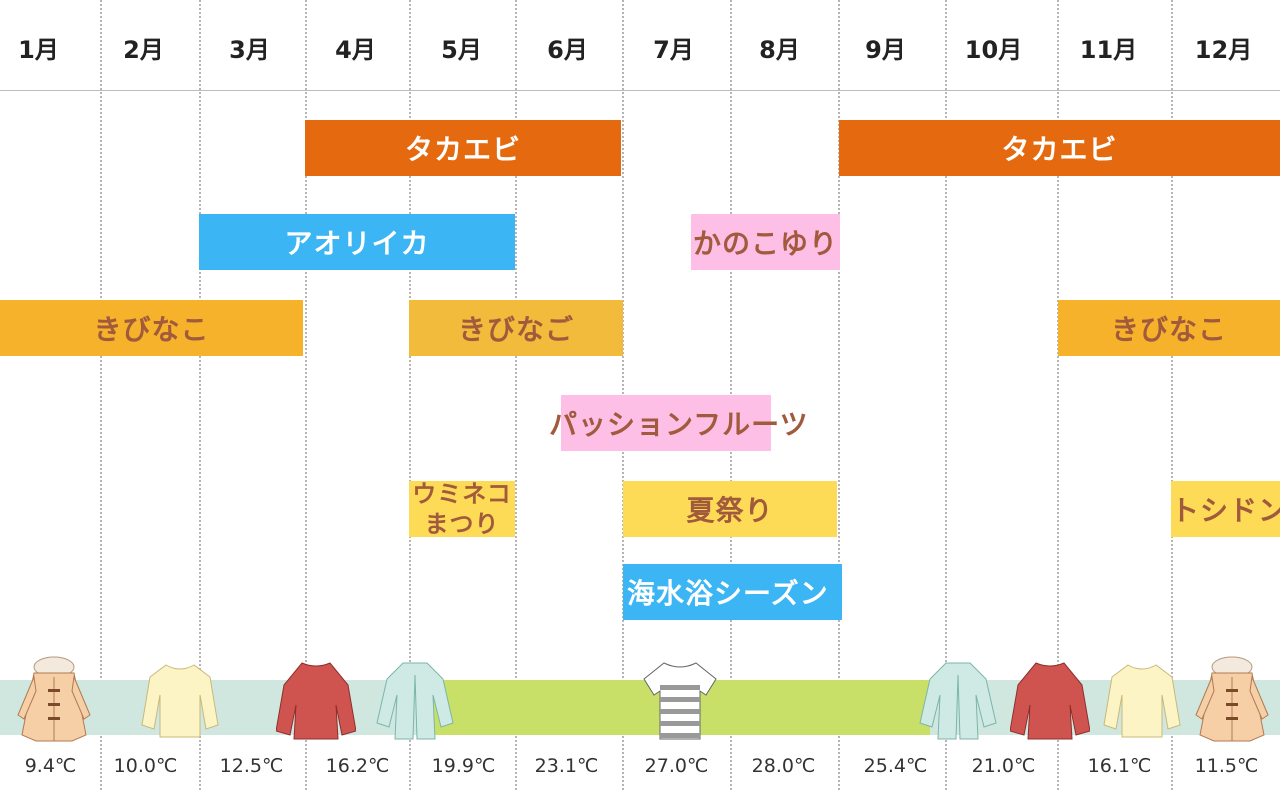  What do you see at coordinates (779, 50) in the screenshot?
I see `month-label-aug: 8月` at bounding box center [779, 50].